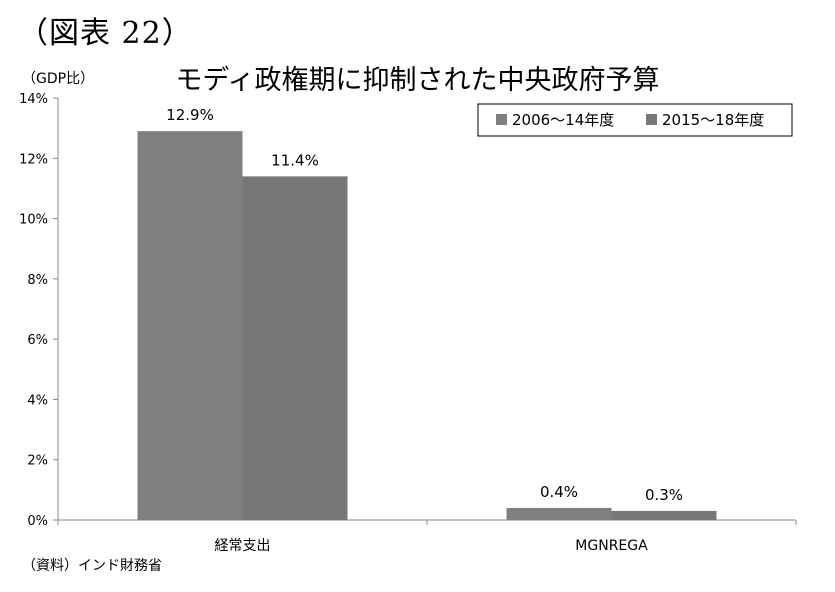 This screenshot has height=592, width=835. I want to click on y-tick-label: 4%, so click(37, 400).